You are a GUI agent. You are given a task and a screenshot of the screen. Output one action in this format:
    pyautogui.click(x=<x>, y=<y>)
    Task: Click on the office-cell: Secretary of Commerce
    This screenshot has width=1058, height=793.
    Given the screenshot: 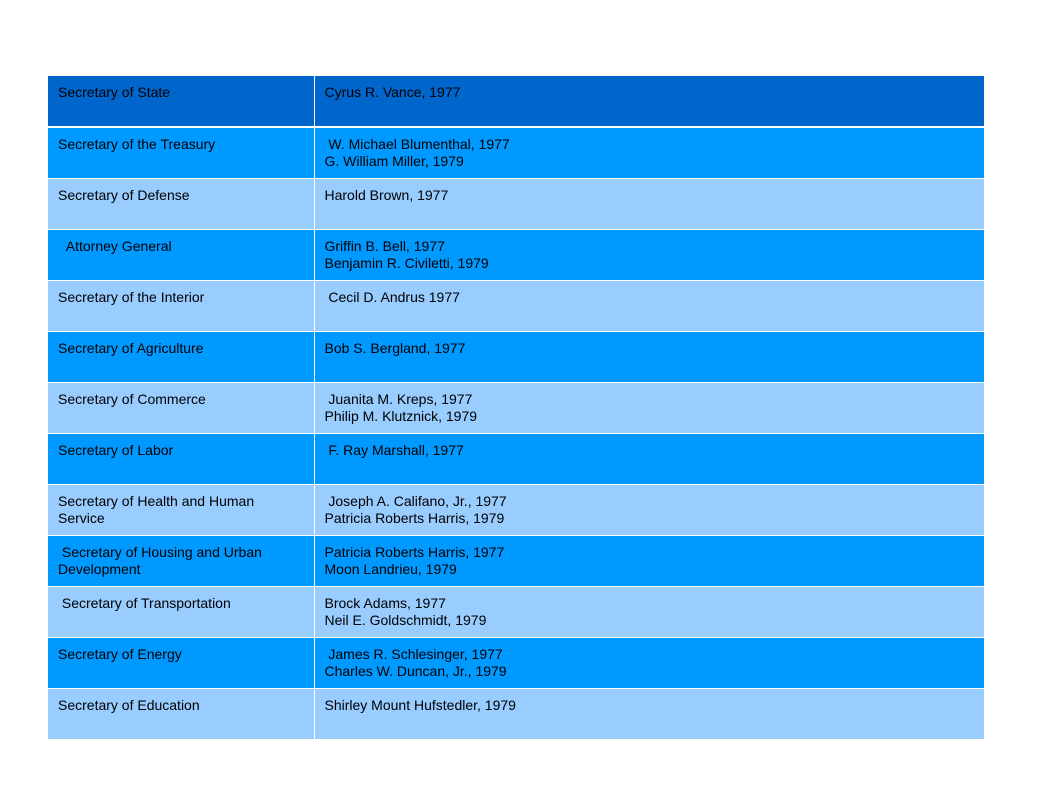 What is the action you would take?
    pyautogui.click(x=181, y=408)
    